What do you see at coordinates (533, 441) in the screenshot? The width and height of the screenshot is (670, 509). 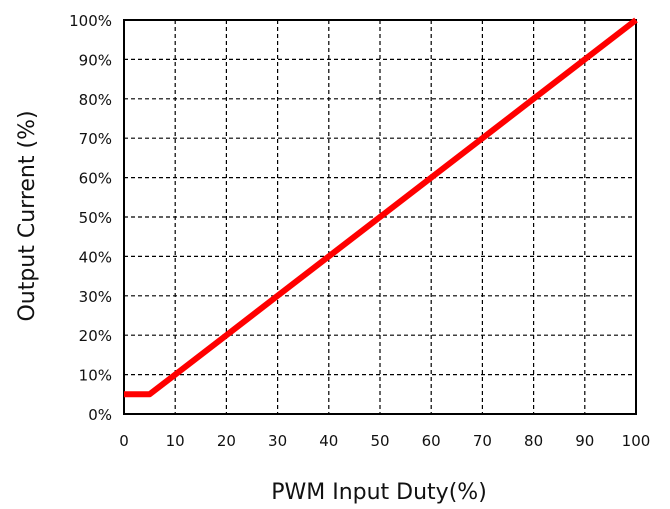 I see `x-tick-label: 80` at bounding box center [533, 441].